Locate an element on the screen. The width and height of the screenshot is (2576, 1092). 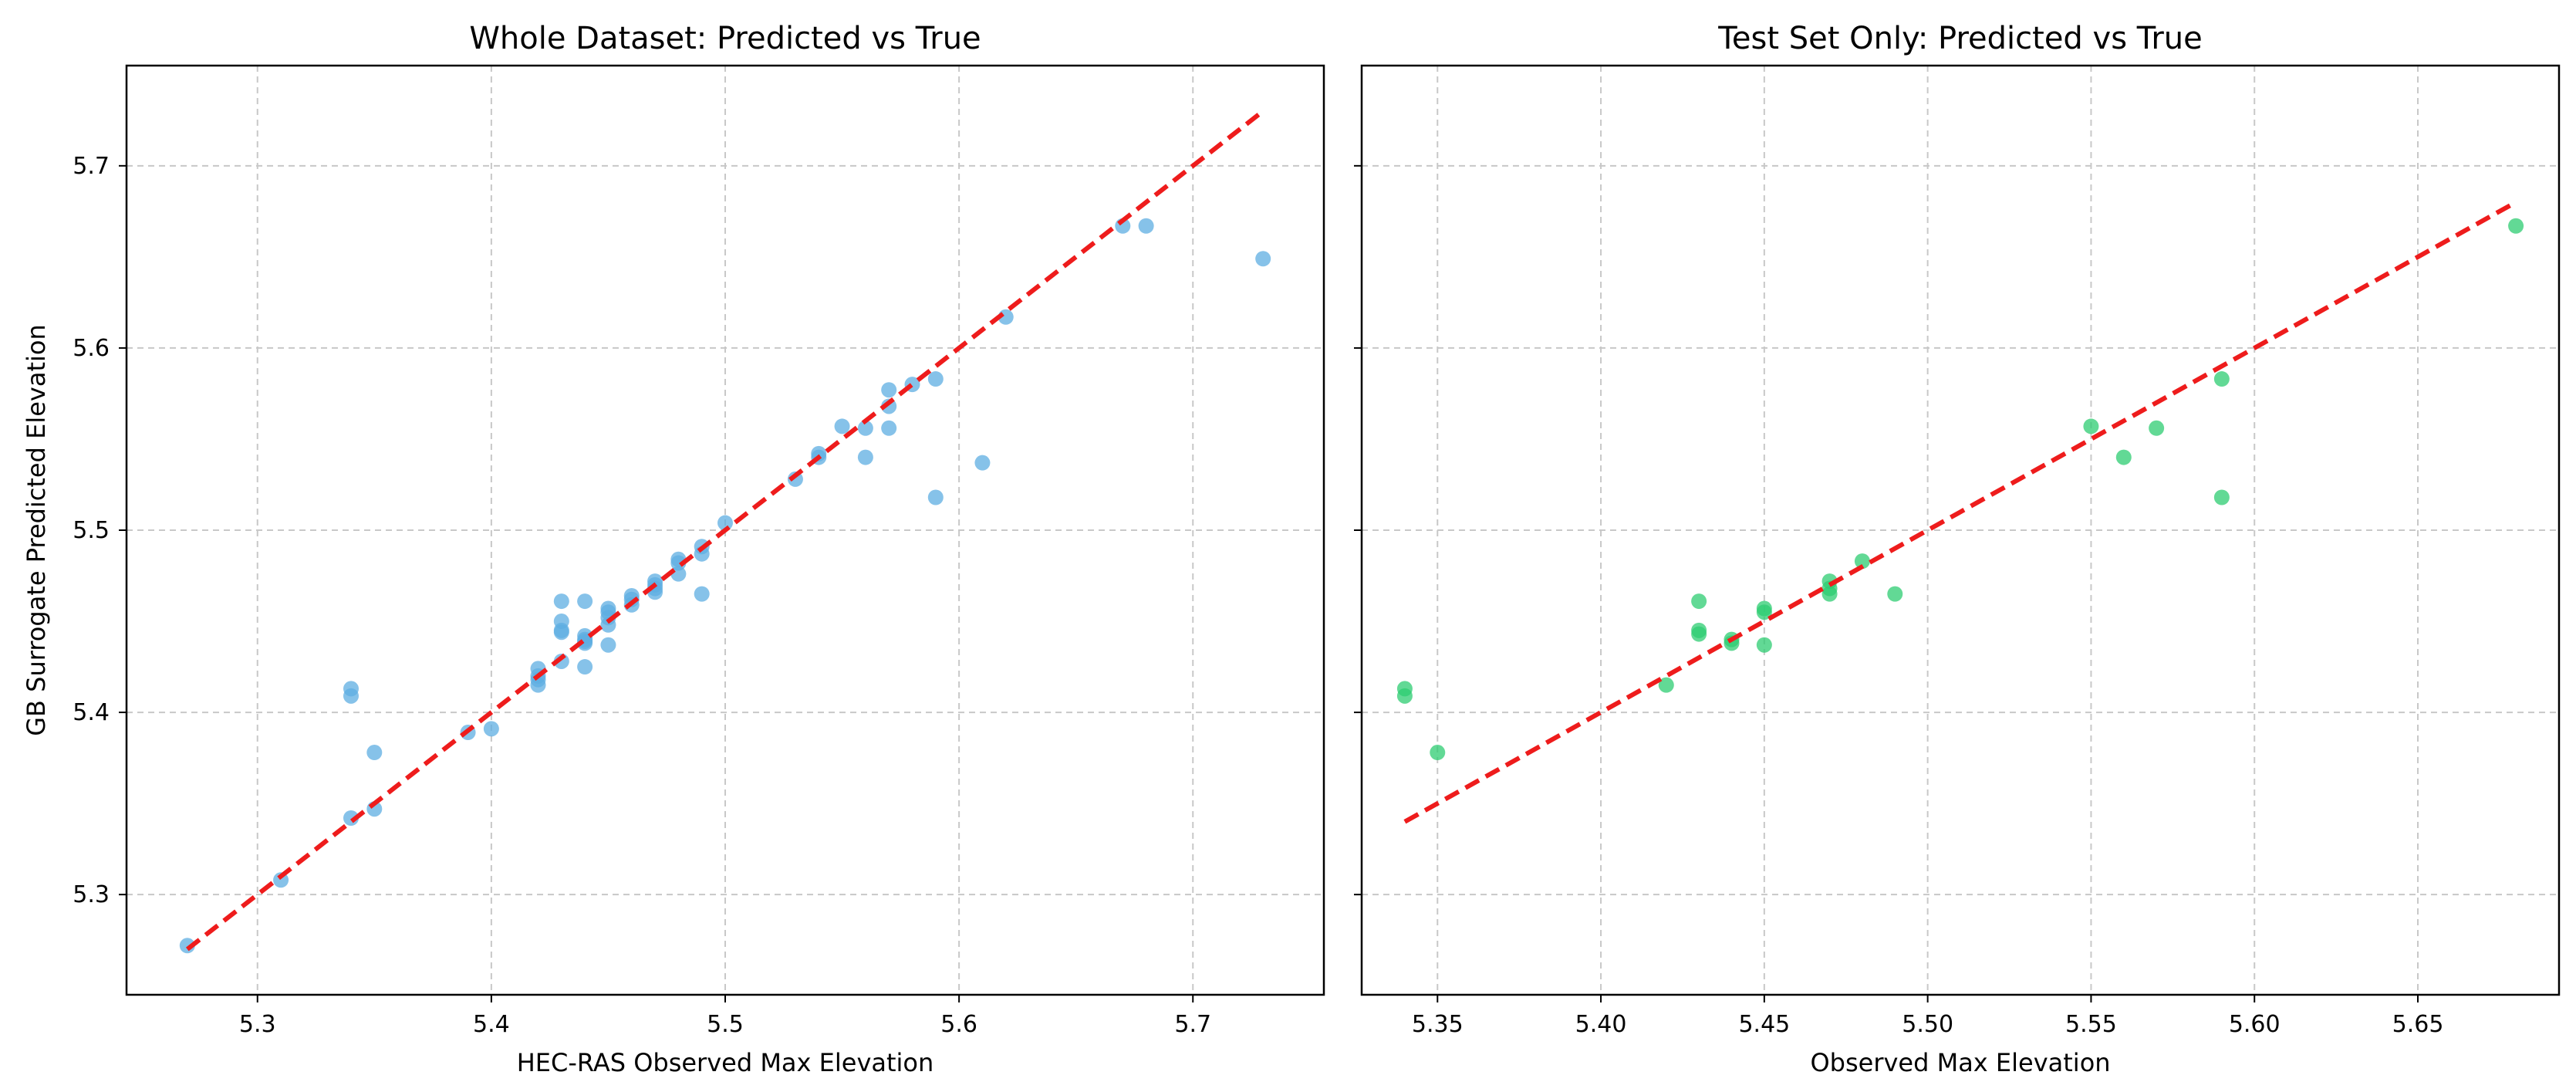
chart-1-y-axis-label: GB Surrogate Predicted Elevation is located at coordinates (36, 530).